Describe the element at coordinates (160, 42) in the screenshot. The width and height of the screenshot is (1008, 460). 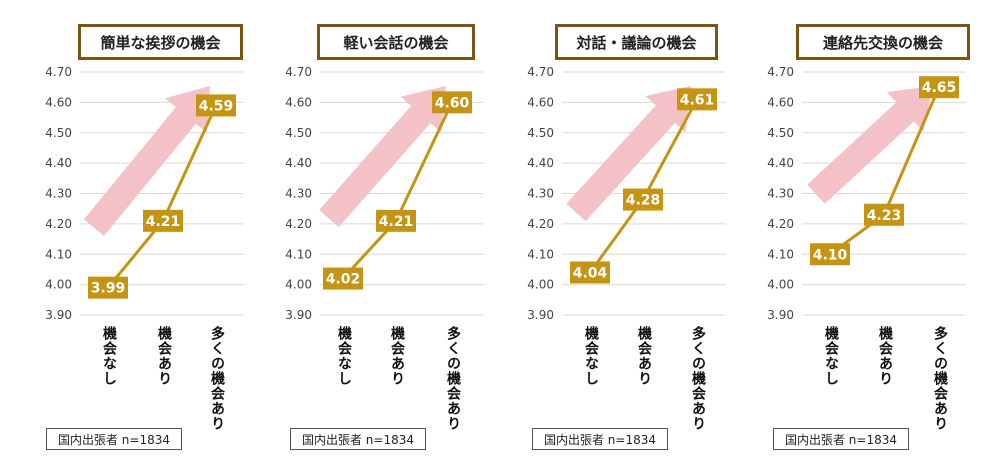
I see `chart-title: 簡単な挨拶の機会` at that location.